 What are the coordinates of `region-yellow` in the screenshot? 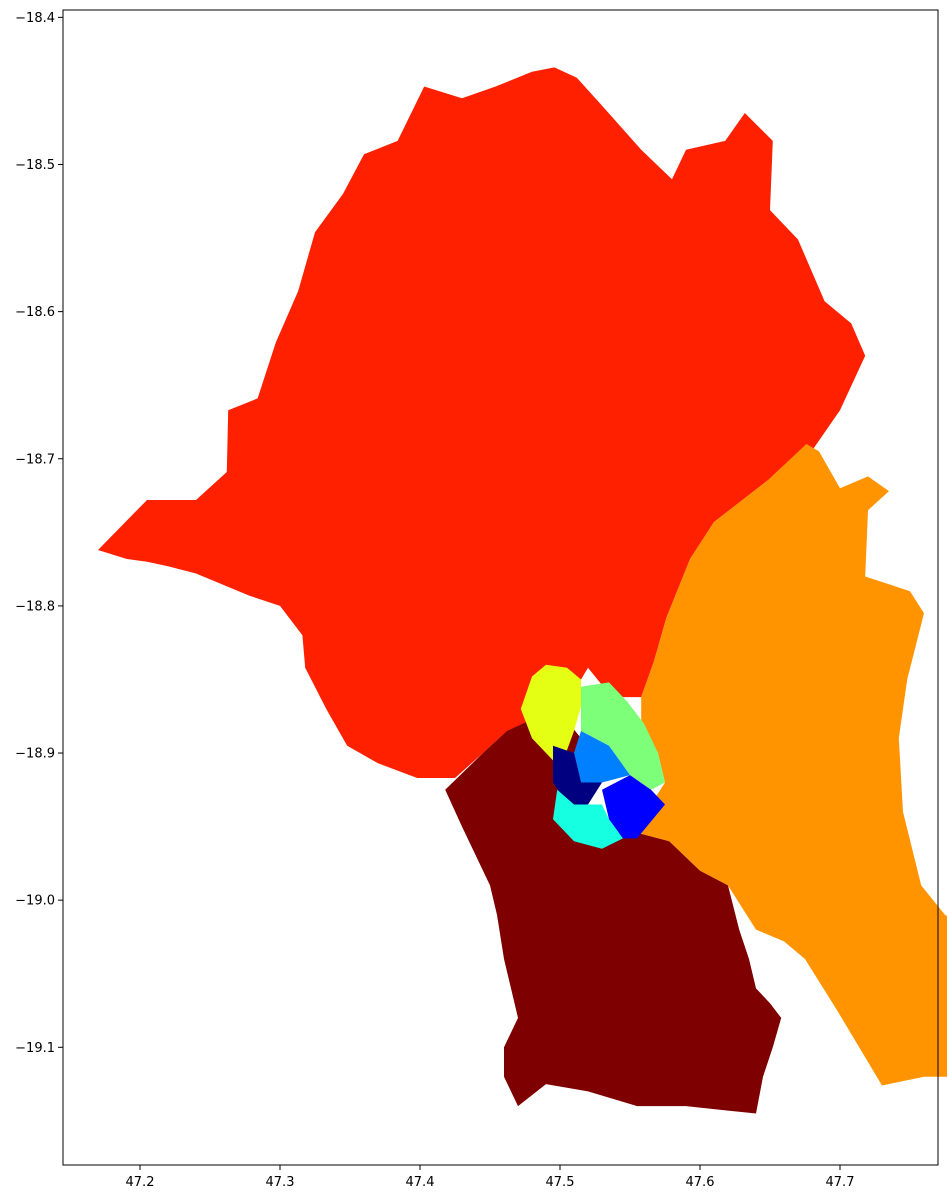 It's located at (550, 712).